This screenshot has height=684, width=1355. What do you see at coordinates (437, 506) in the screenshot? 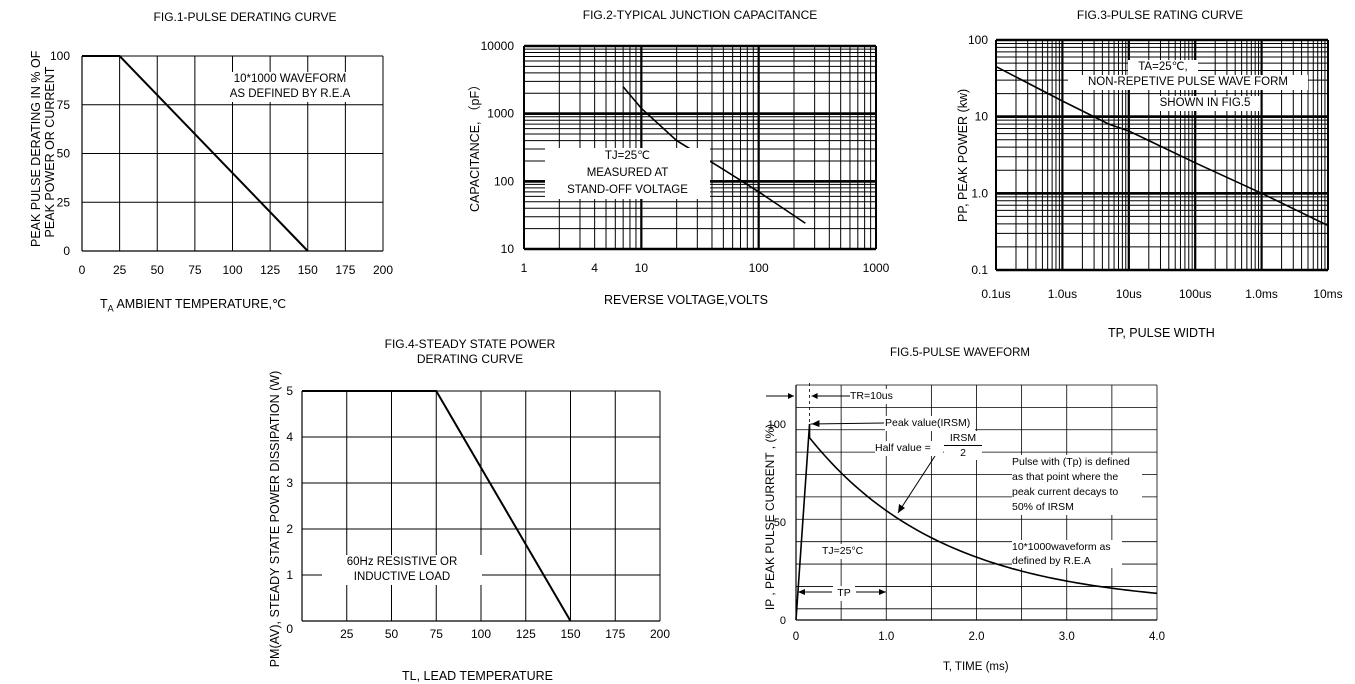
I see `fig4-series-line` at bounding box center [437, 506].